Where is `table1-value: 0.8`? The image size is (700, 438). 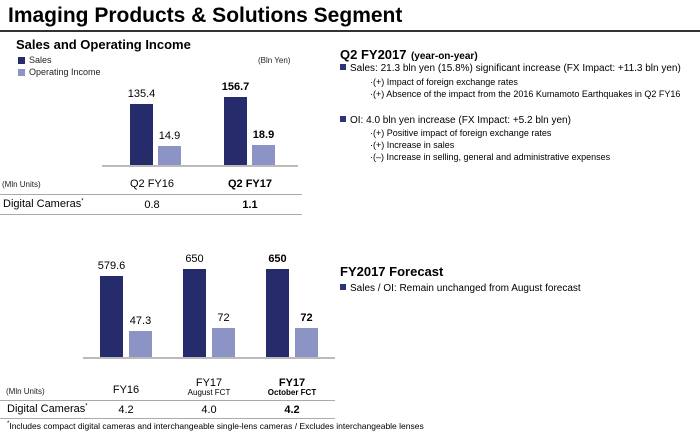
table1-value: 0.8 is located at coordinates (152, 205).